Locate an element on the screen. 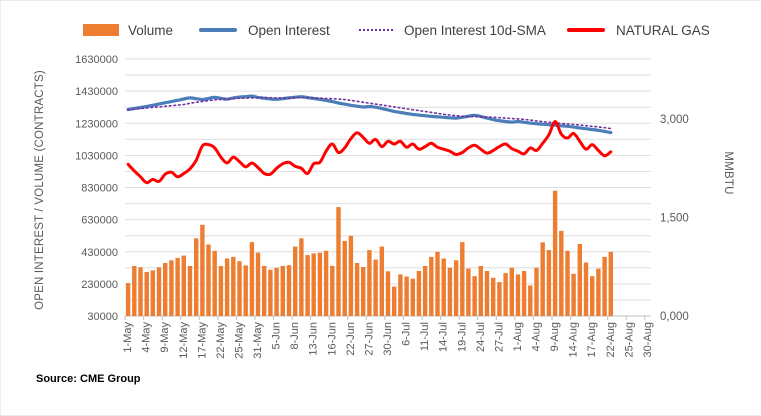  legend-item-oi-sma: Open Interest 10d-SMA is located at coordinates (452, 30).